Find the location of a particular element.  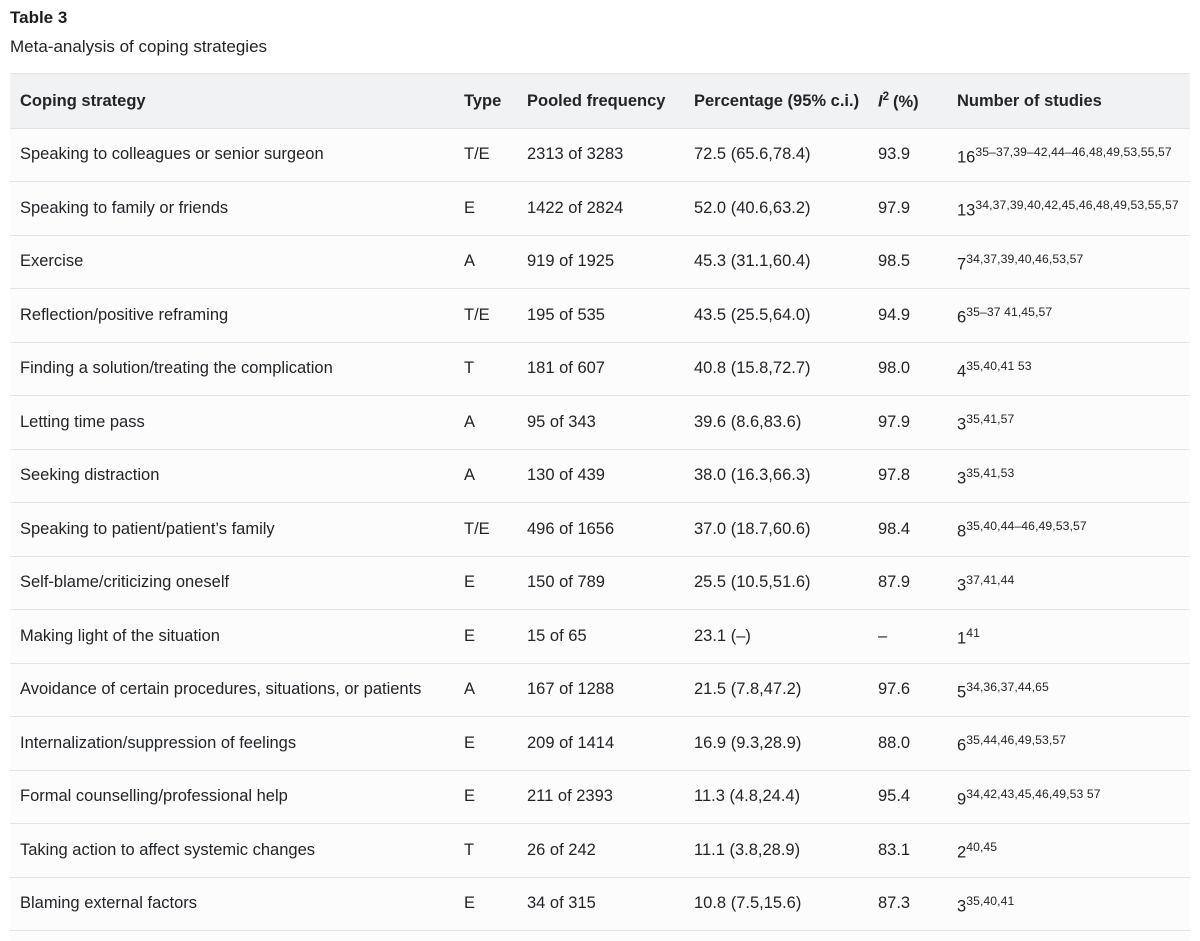

header-i2: I2 (%) is located at coordinates (907, 101).